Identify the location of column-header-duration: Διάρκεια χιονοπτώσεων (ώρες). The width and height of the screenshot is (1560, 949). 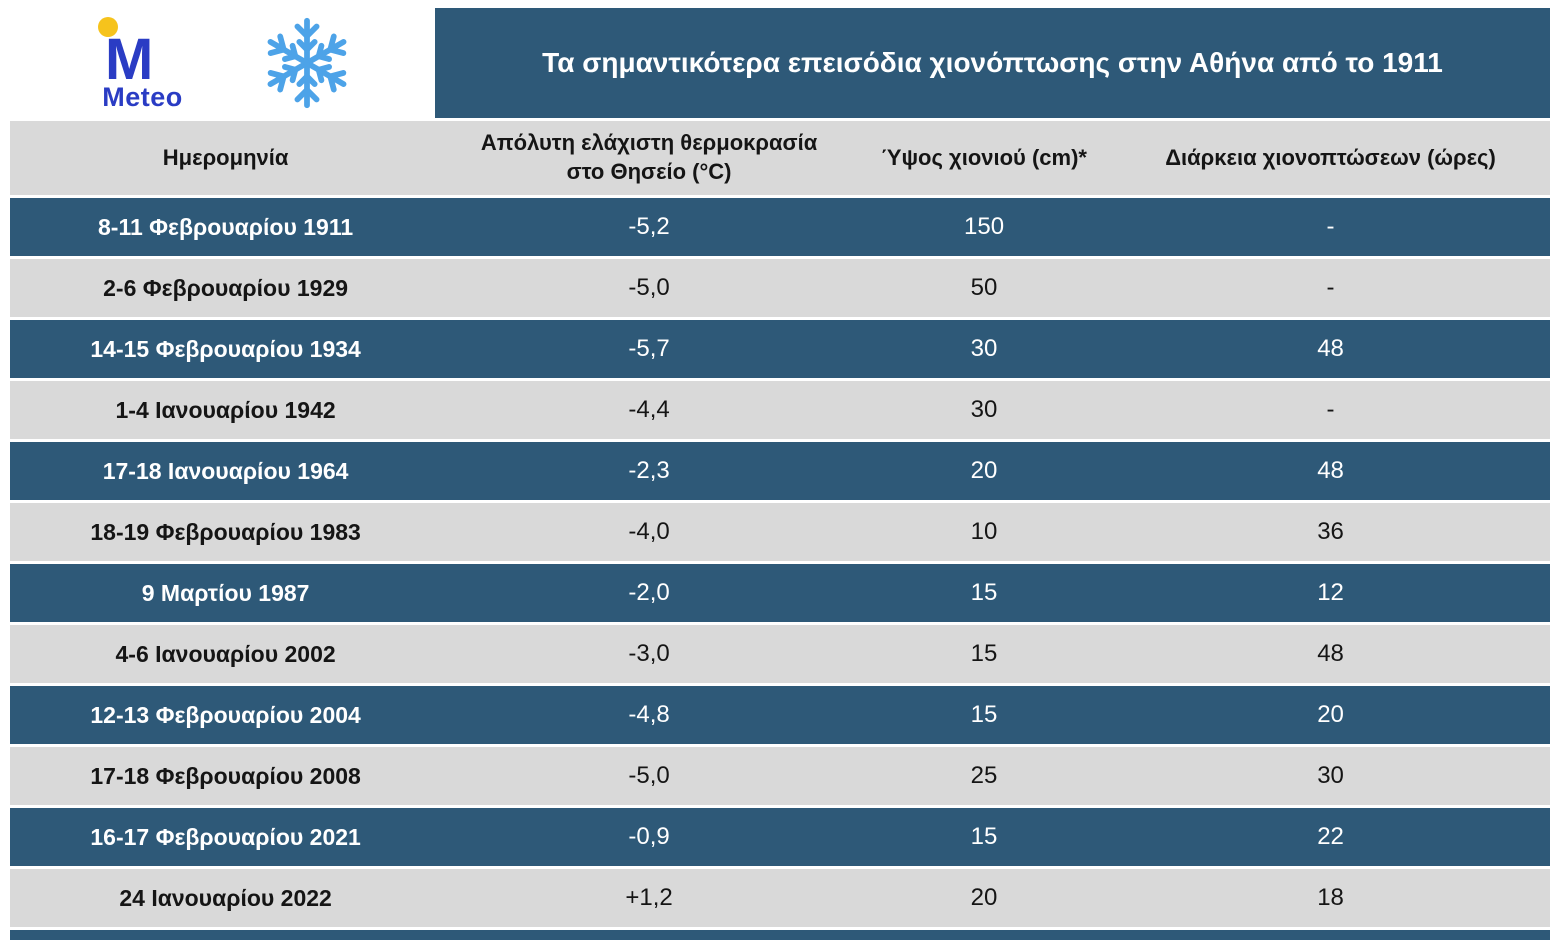
(1330, 158).